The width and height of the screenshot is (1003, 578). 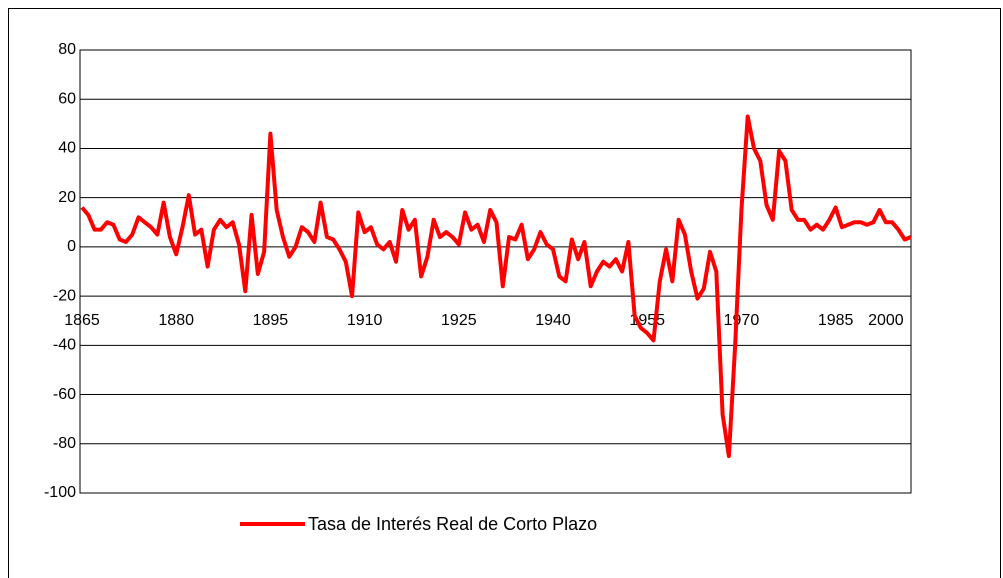 I want to click on y-tick-label: -100, so click(x=60, y=492).